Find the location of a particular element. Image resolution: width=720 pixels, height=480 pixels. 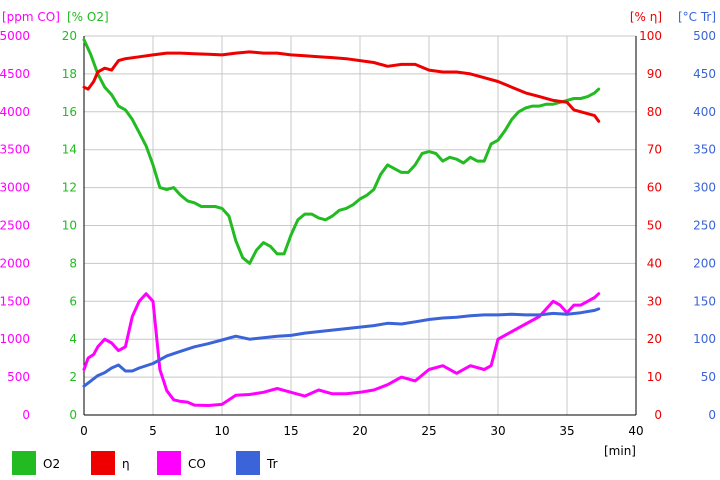

y-tick-label-co: 5000 is located at coordinates (15, 36).